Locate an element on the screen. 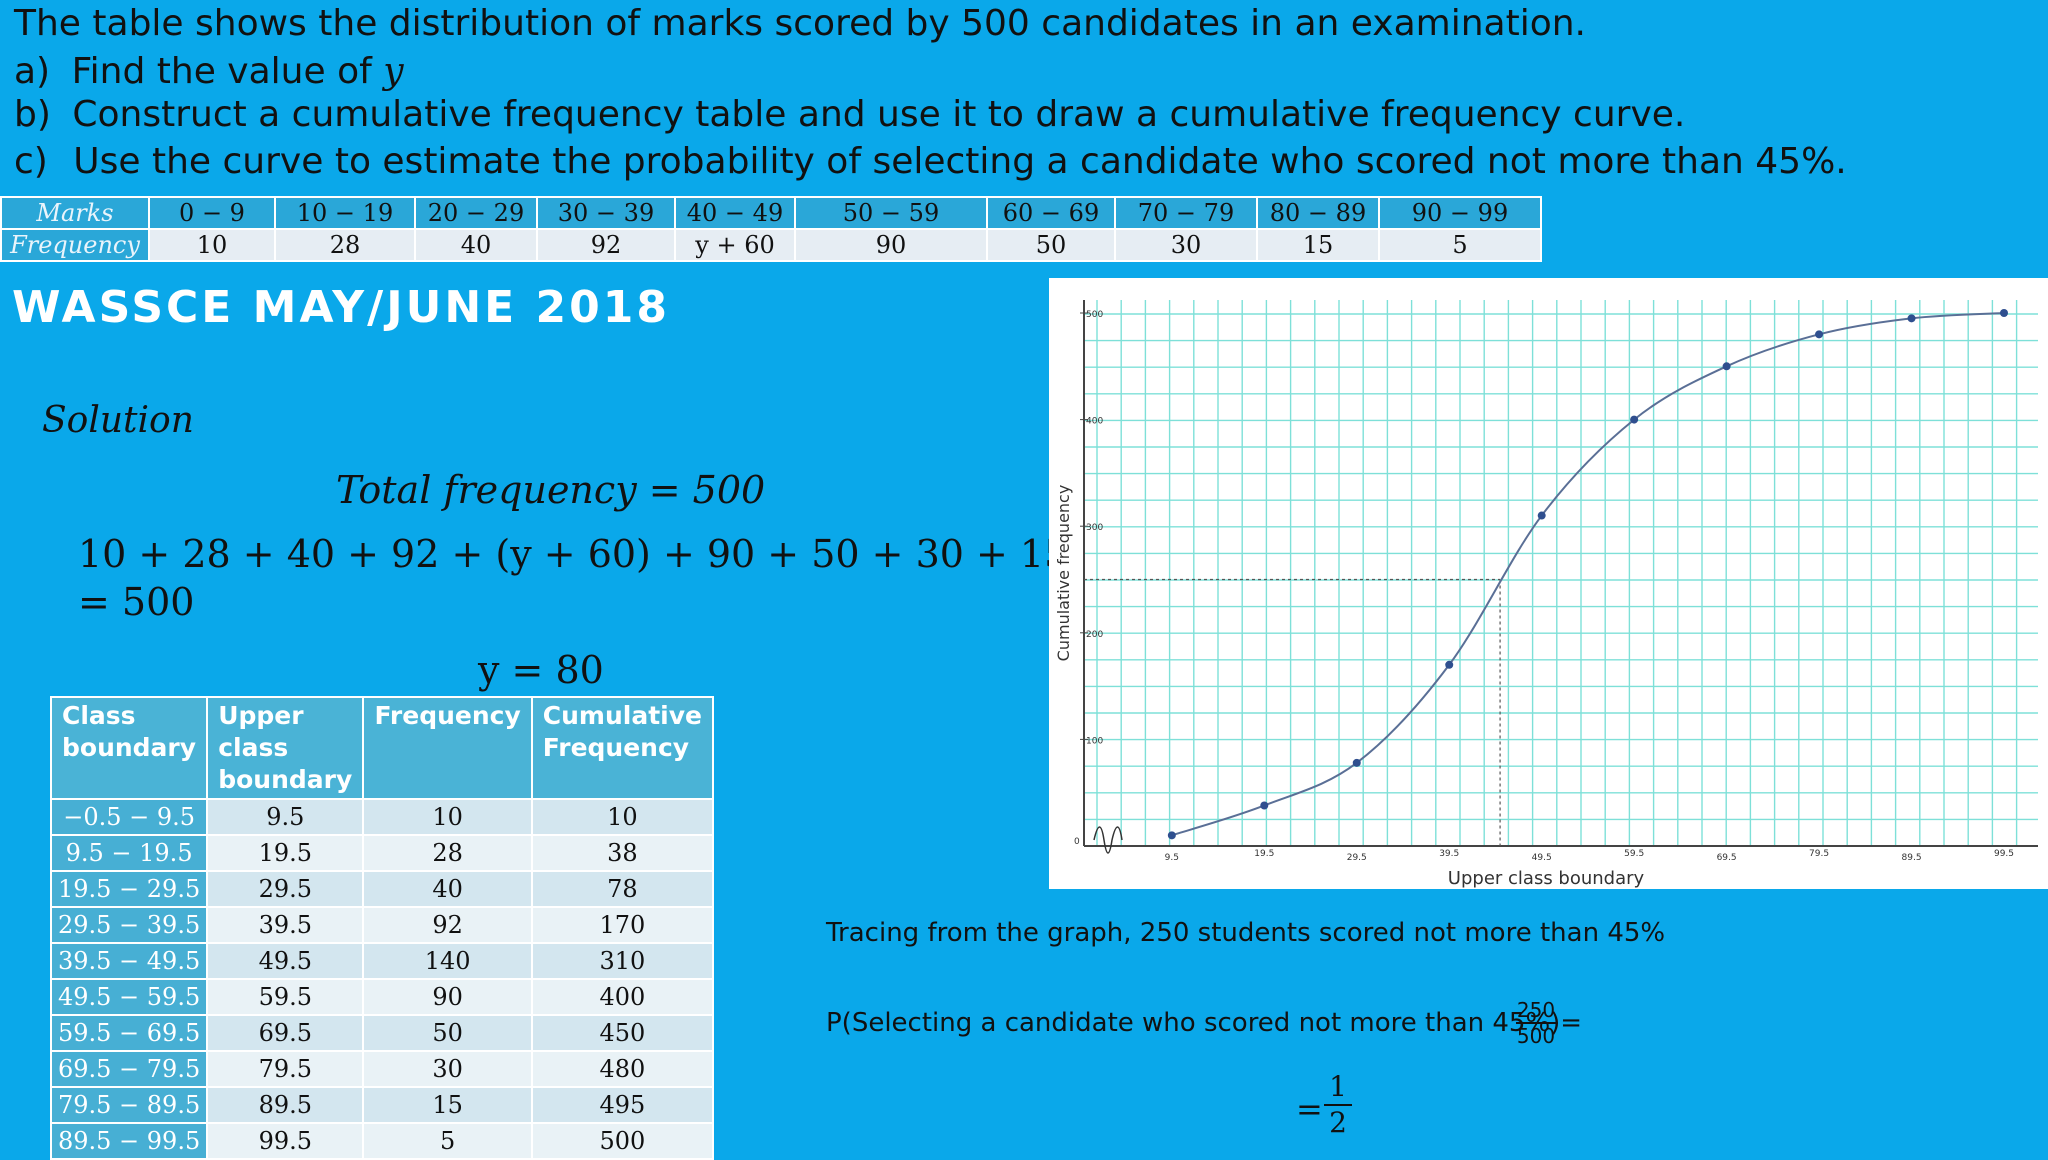 This screenshot has width=2048, height=1160. cf-frequency: 15 is located at coordinates (447, 1105).